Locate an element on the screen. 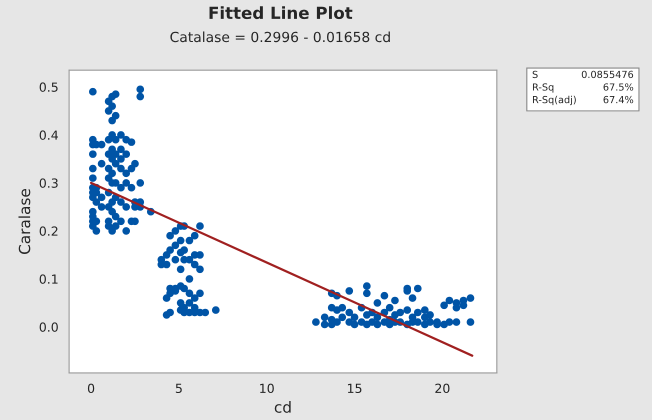 The image size is (652, 420). text: R-Sq(adj) is located at coordinates (554, 101).